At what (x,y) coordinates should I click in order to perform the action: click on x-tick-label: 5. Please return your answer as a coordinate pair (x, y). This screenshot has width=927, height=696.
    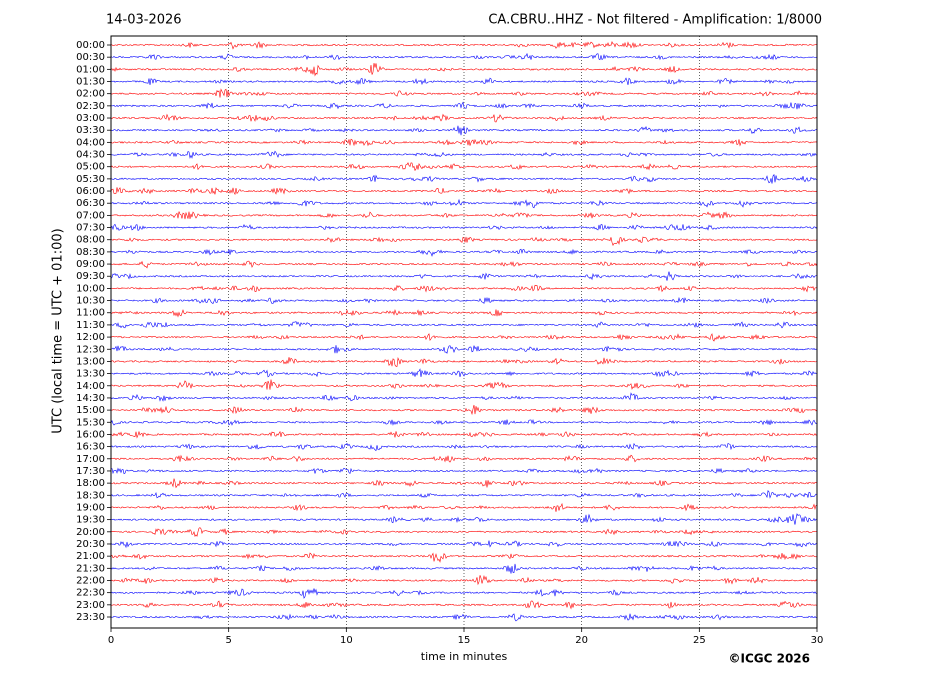
    Looking at the image, I should click on (228, 640).